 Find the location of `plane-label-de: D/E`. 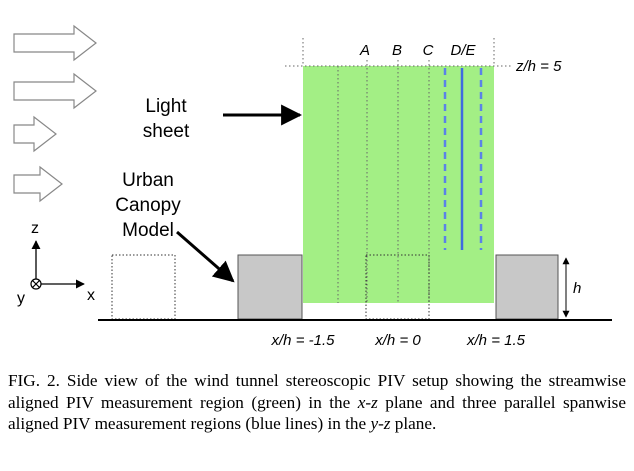

plane-label-de: D/E is located at coordinates (463, 50).